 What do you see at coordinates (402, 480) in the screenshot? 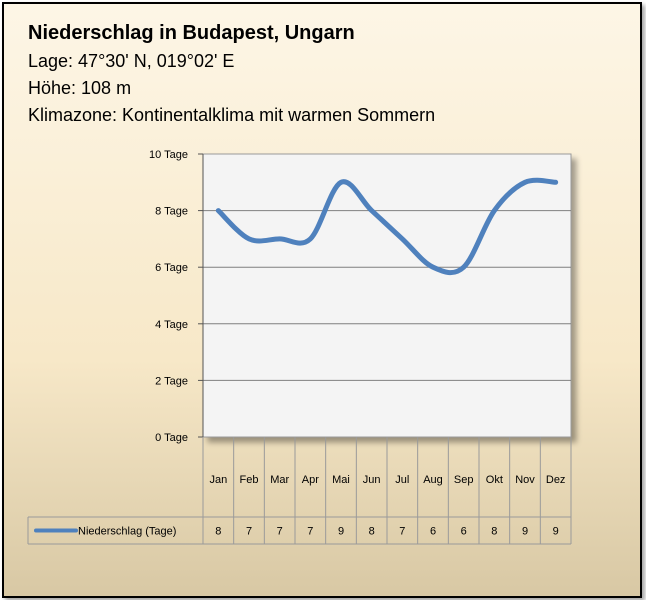
I see `x-tick-label: Jul` at bounding box center [402, 480].